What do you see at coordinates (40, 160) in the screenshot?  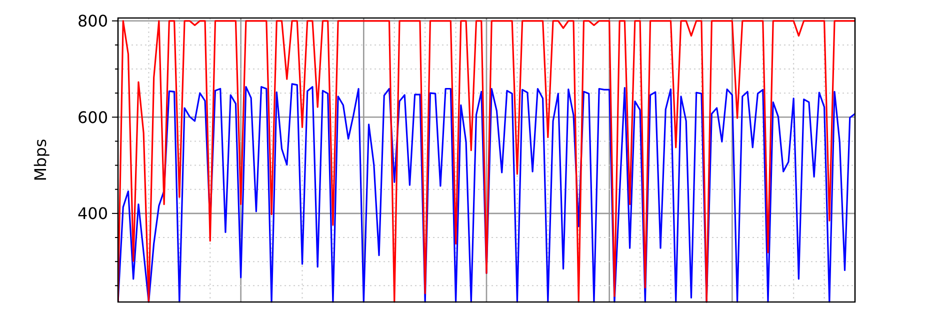 I see `y-axis-title: Mbps` at bounding box center [40, 160].